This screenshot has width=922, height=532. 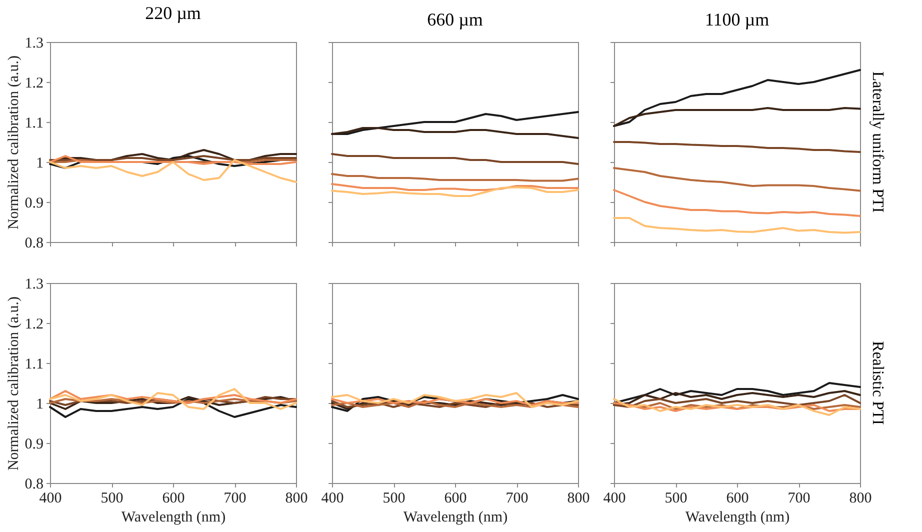 What do you see at coordinates (877, 383) in the screenshot?
I see `text: Realistic PTI` at bounding box center [877, 383].